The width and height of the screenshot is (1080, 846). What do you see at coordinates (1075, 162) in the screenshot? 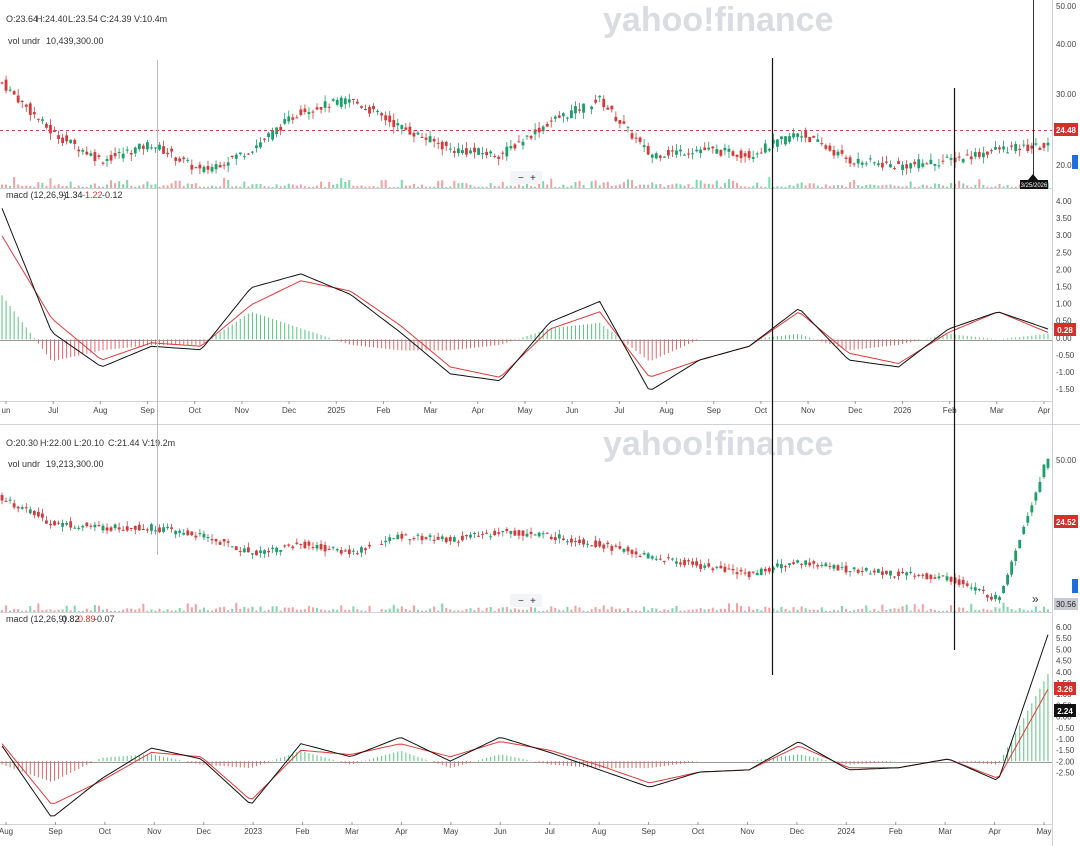
I see `scroll-tab` at bounding box center [1075, 162].